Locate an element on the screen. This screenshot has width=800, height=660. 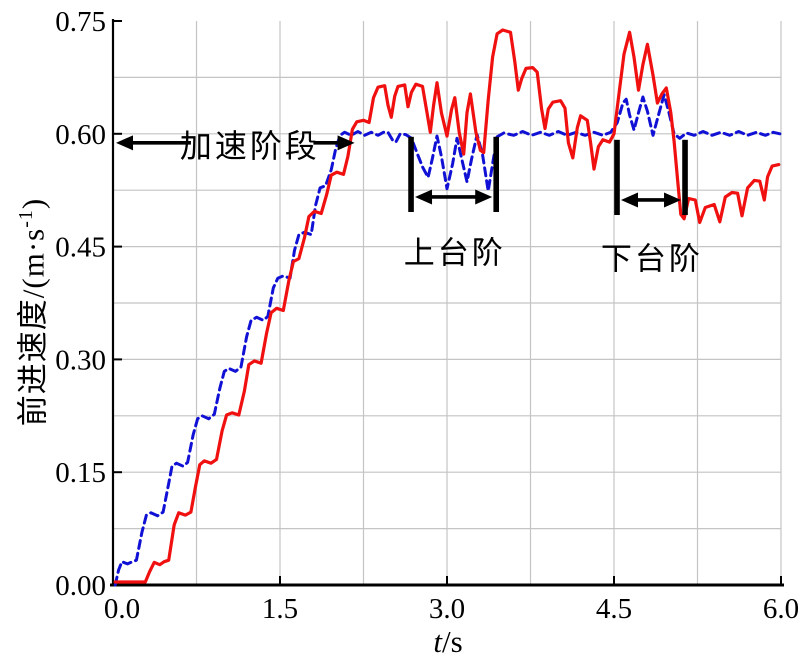
y-tick-label: 0.15 is located at coordinates (80, 473).